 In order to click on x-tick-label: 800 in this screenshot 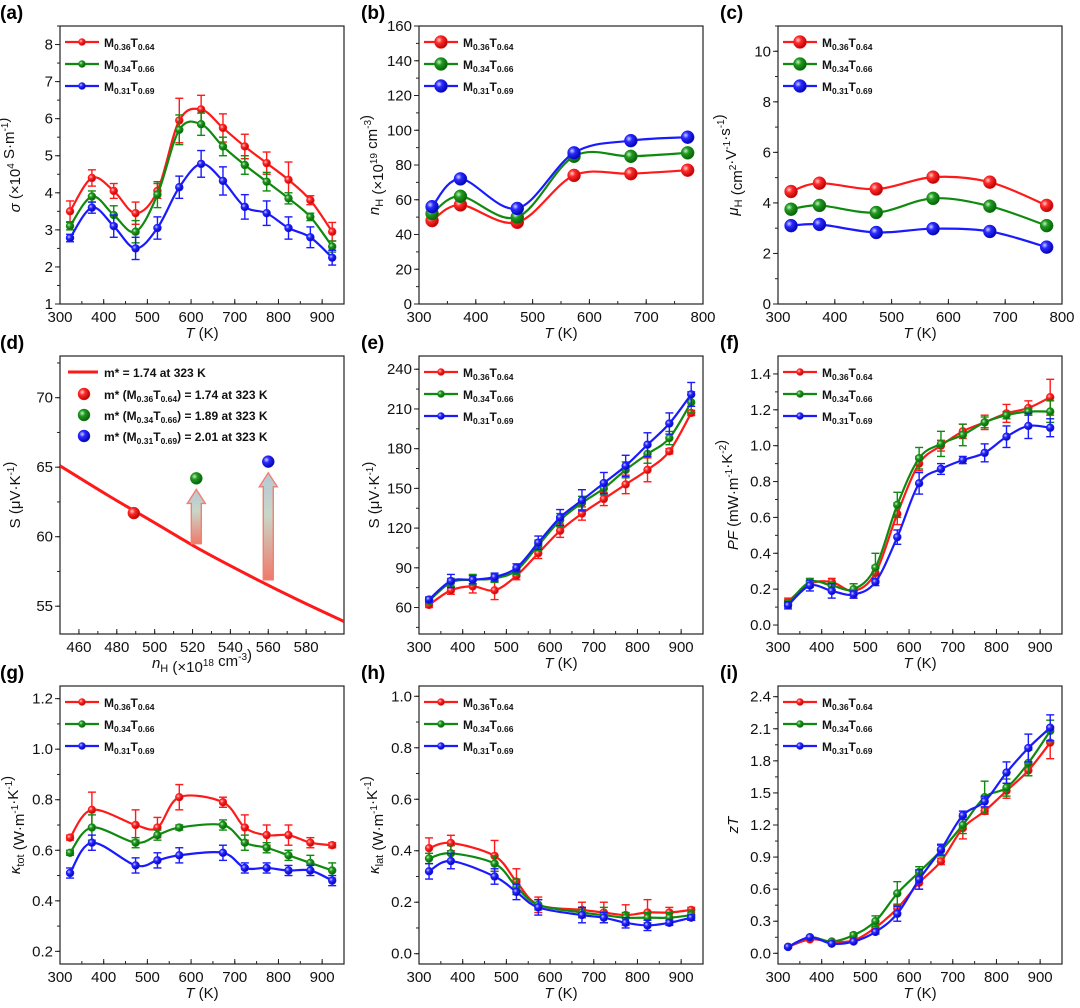, I will do `click(1061, 317)`.